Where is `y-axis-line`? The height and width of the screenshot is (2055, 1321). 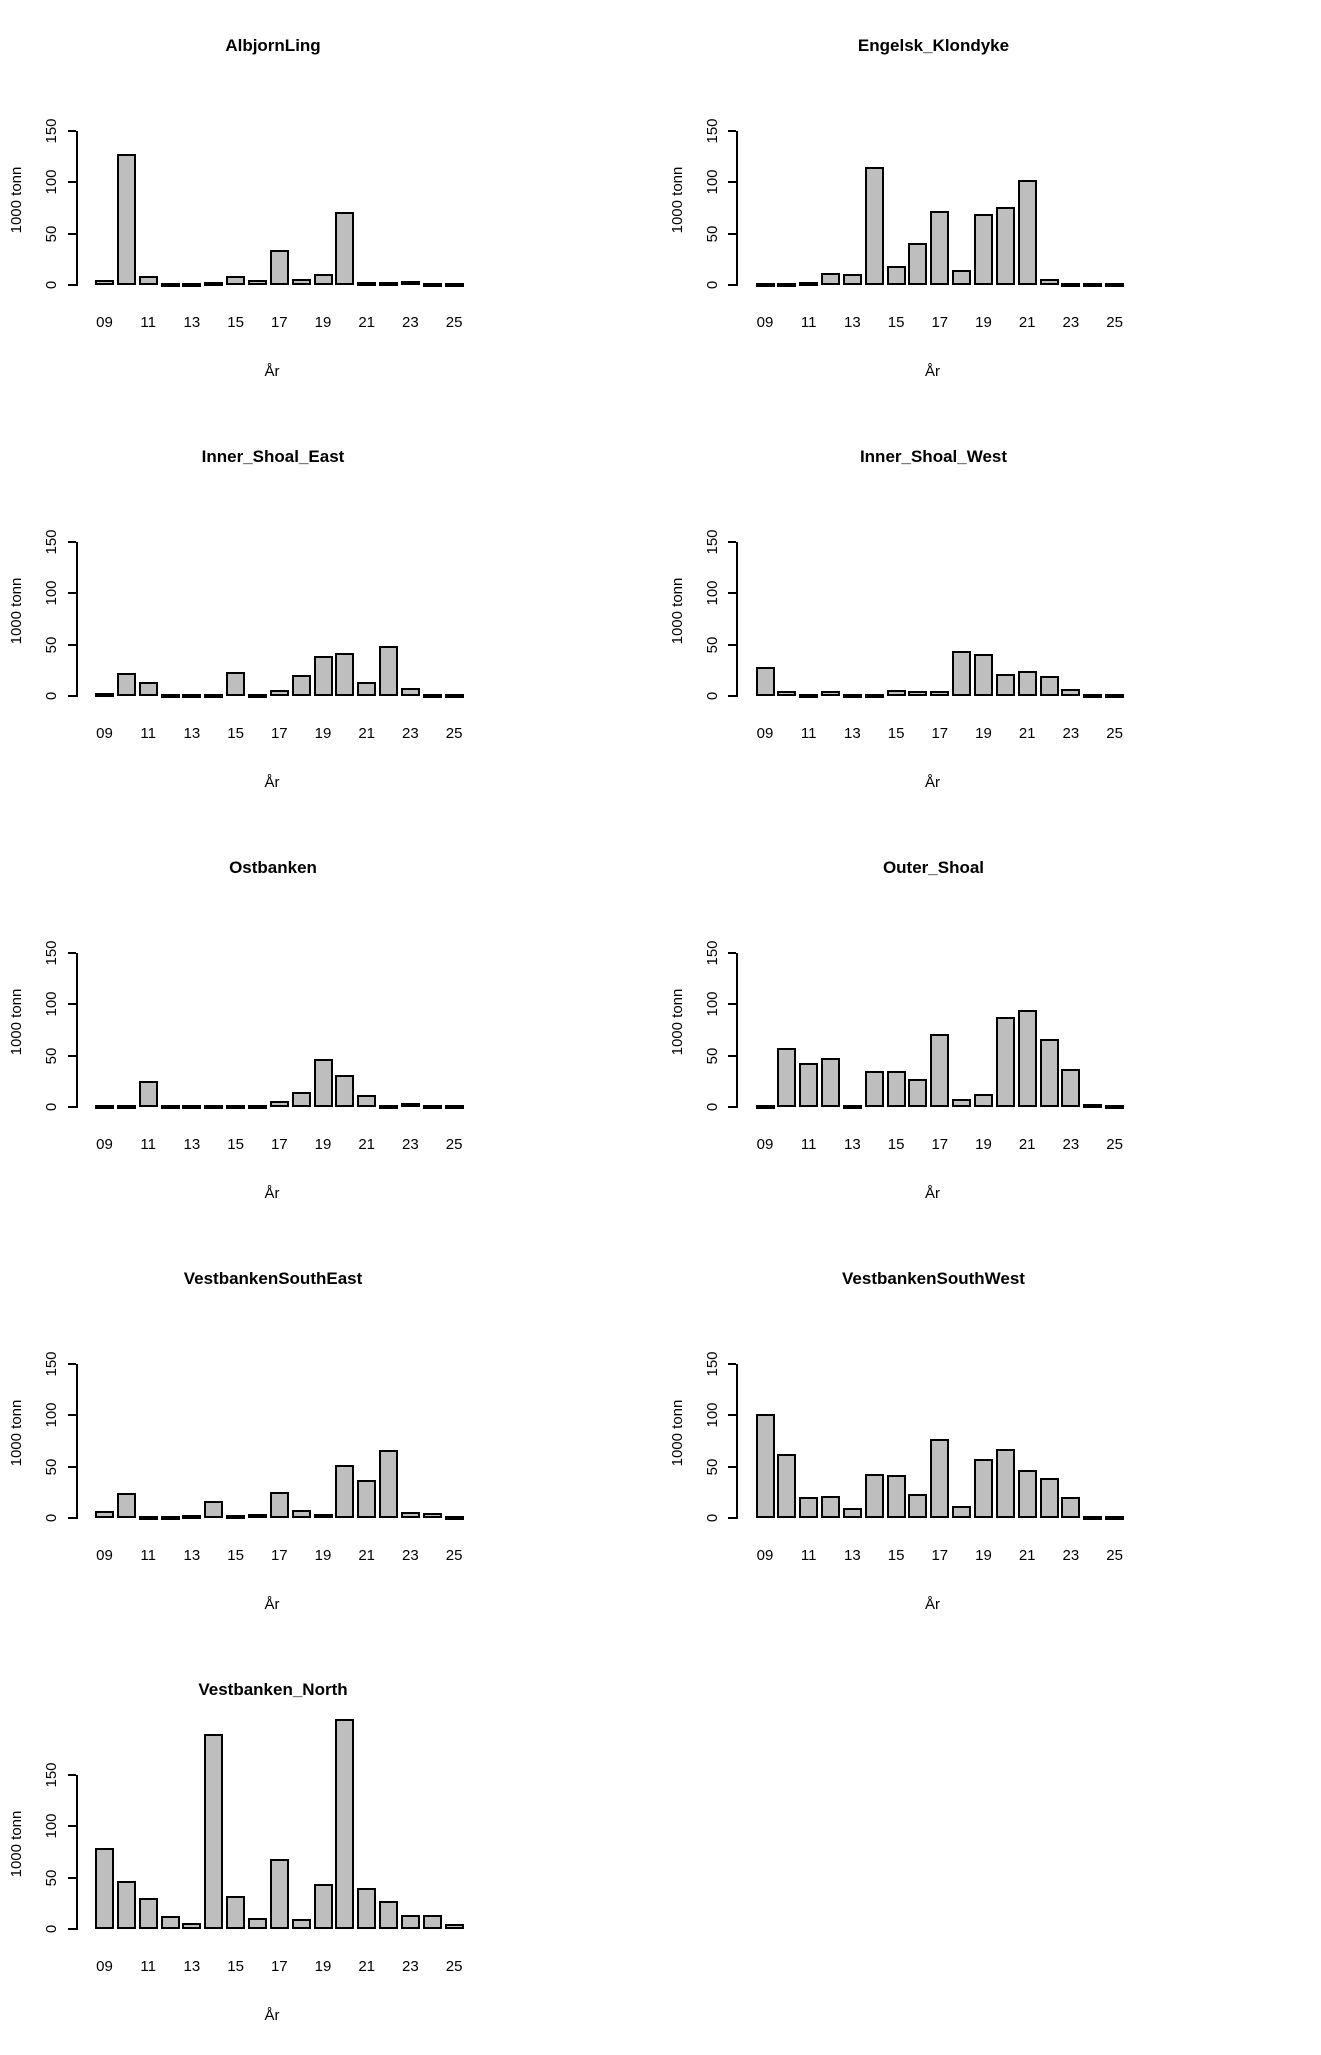
y-axis-line is located at coordinates (76, 1030).